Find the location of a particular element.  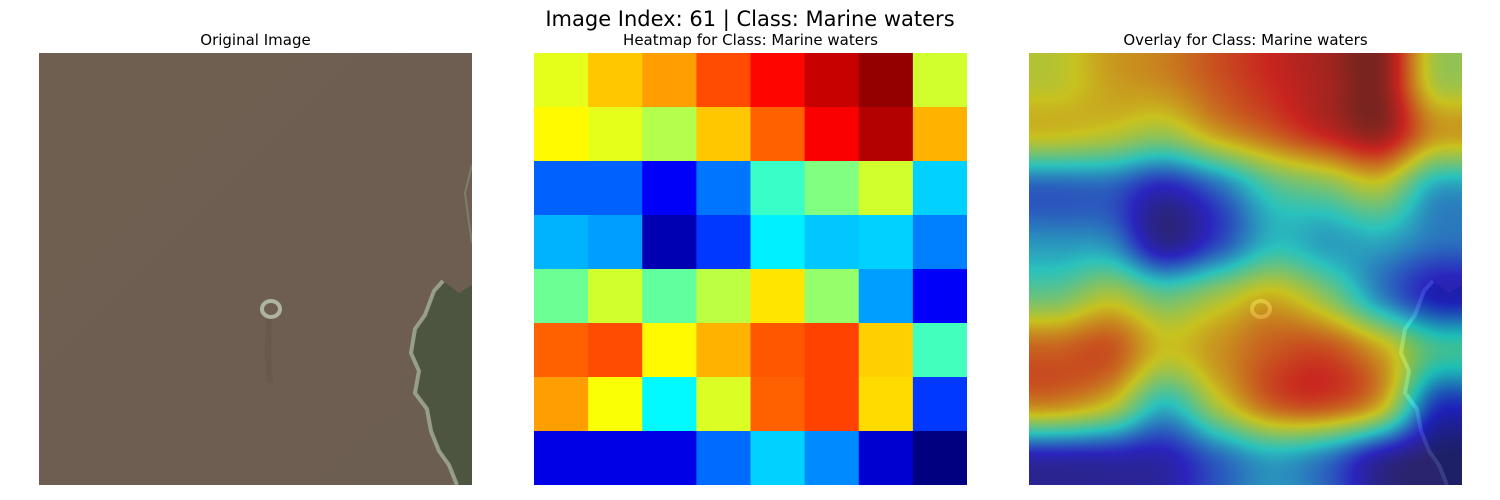

heatmap-cell-r2-c2 is located at coordinates (669, 188).